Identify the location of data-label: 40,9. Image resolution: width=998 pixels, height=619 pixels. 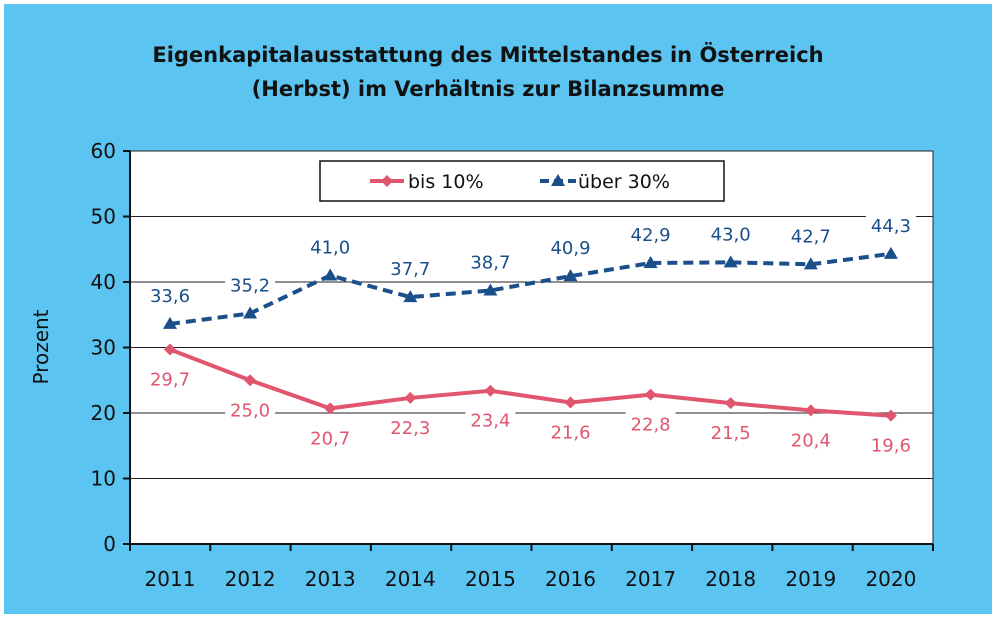
(570, 248).